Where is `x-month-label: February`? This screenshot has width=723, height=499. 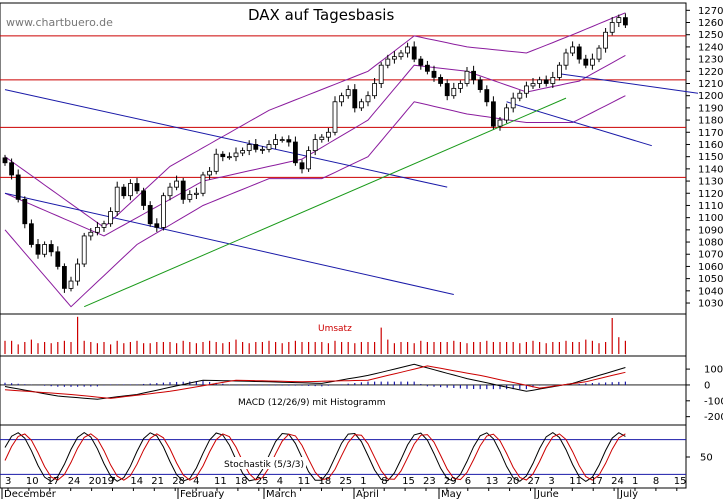
x-month-label: February is located at coordinates (202, 494).